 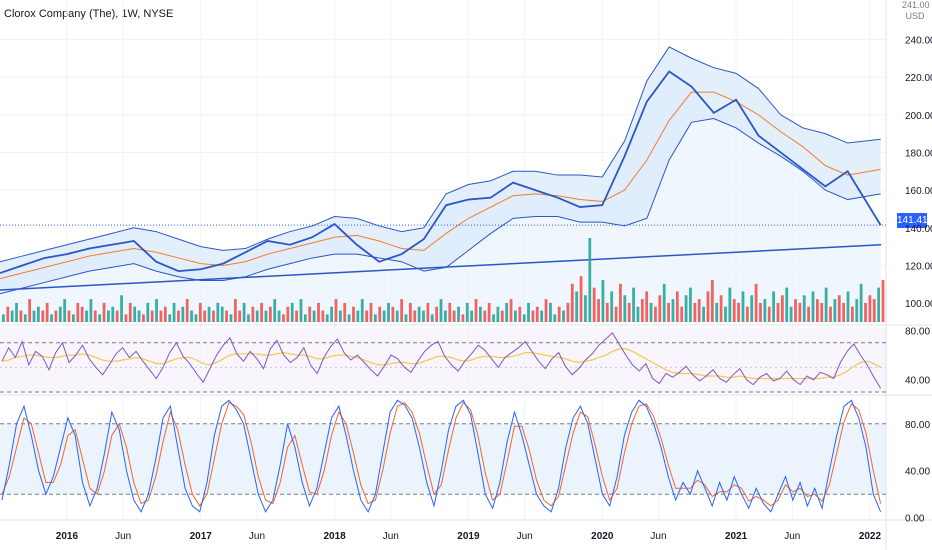 What do you see at coordinates (918, 229) in the screenshot?
I see `price-tick-label: 140.00` at bounding box center [918, 229].